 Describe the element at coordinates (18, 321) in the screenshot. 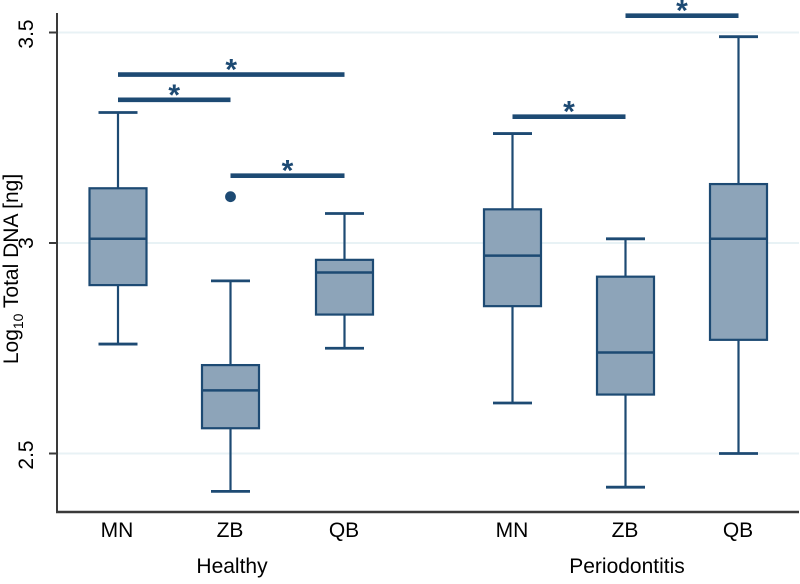

I see `y-axis-title-subscript: 10` at that location.